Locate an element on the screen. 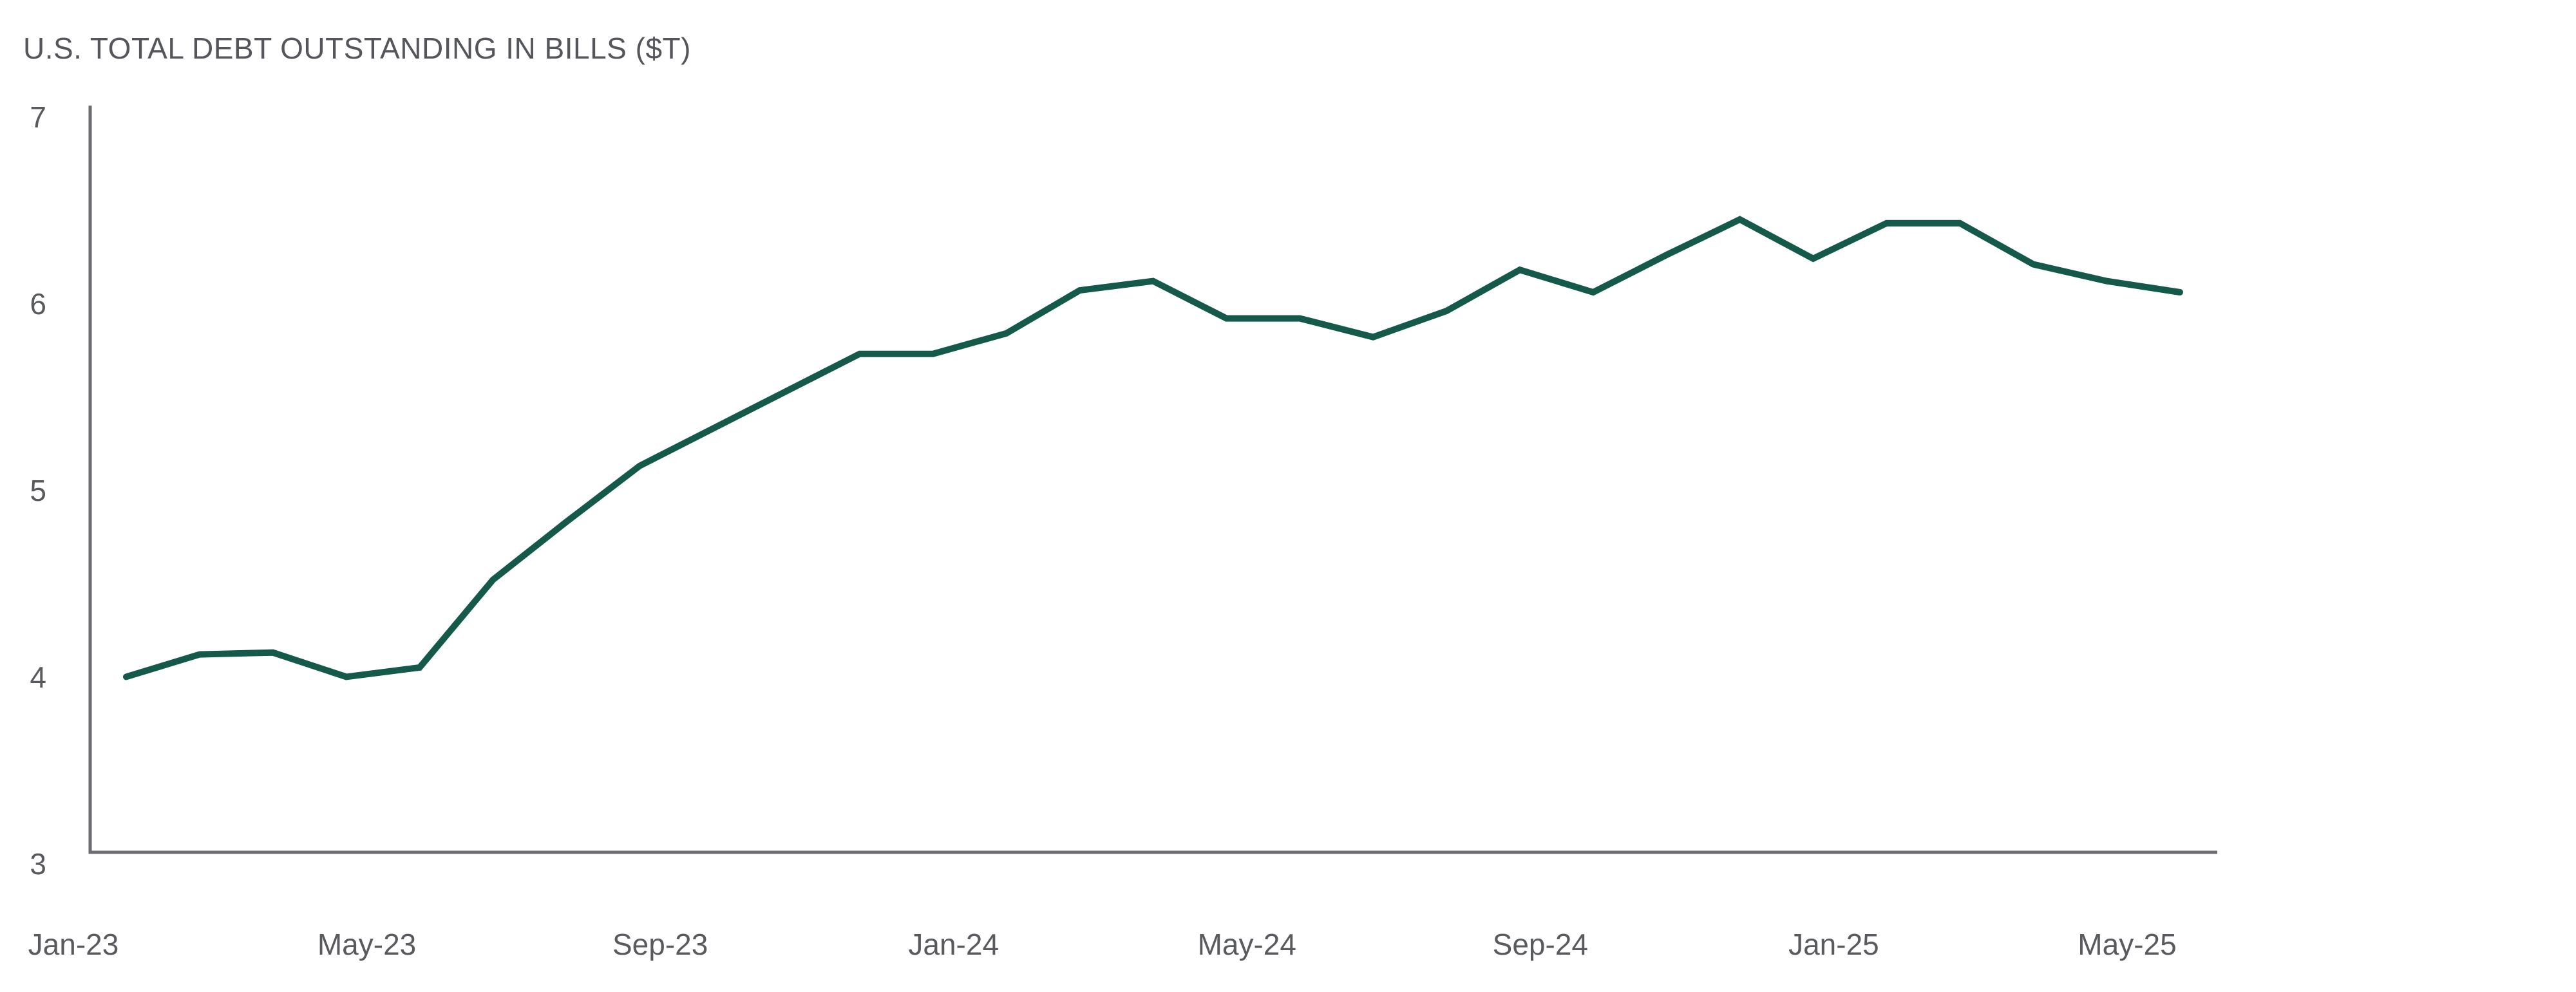 This screenshot has height=992, width=2576. y-axis-tick-label: 6 is located at coordinates (38, 304).